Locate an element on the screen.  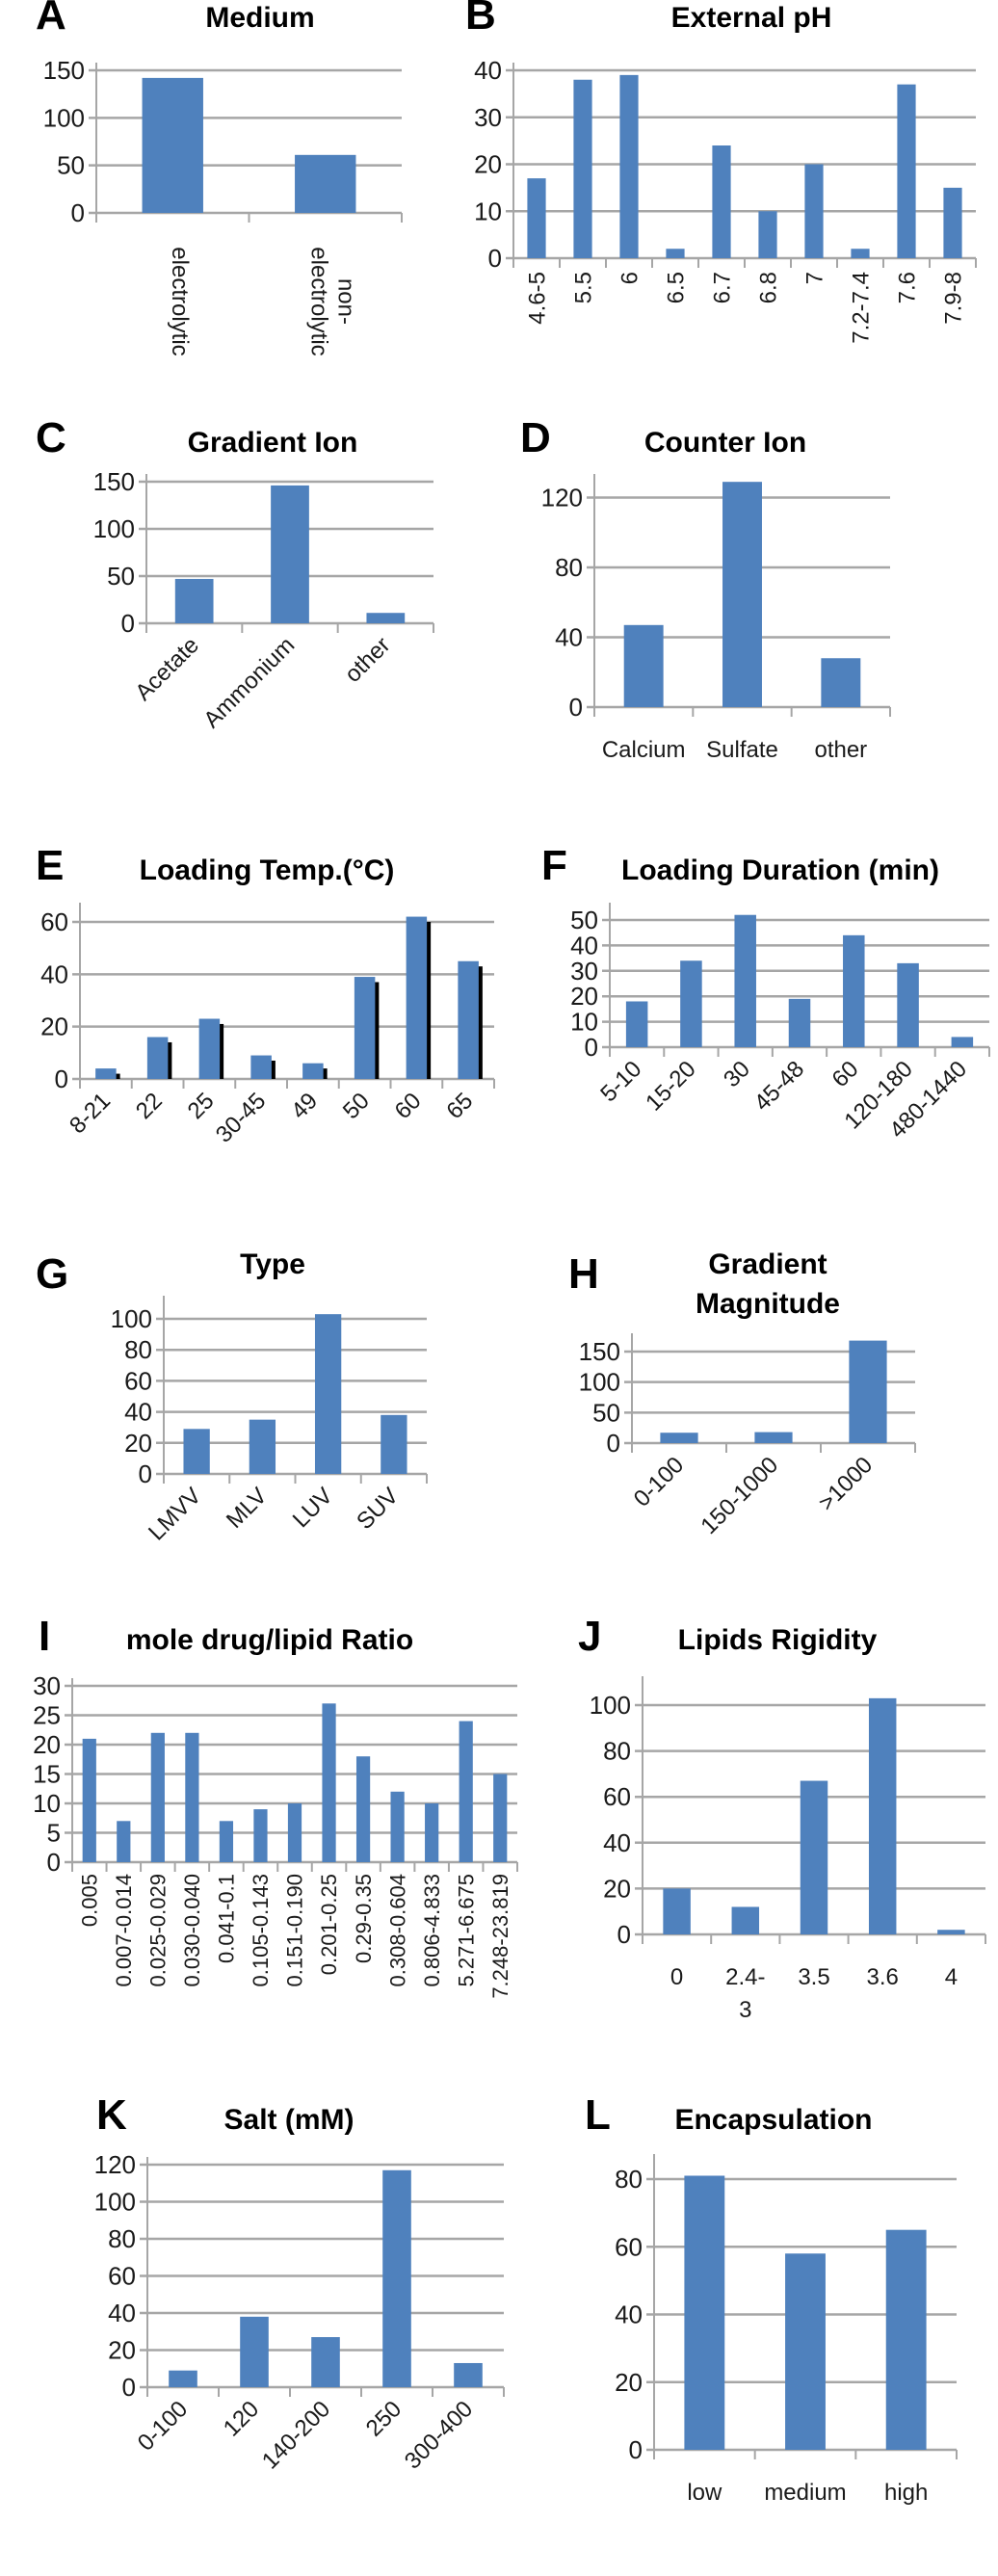
x-category-label: 0 is located at coordinates (676, 1977).